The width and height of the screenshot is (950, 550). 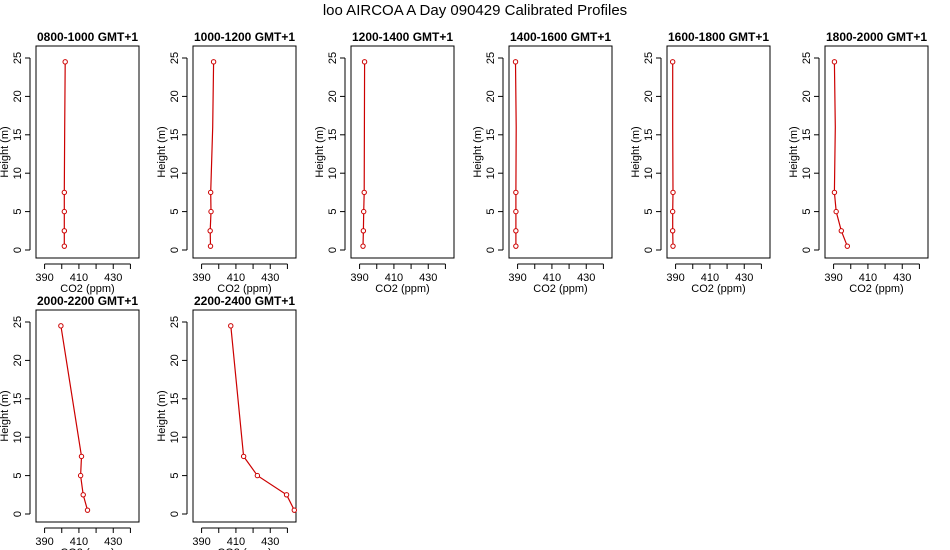 I want to click on chart-title: 2200-2400 GMT+1, so click(x=244, y=301).